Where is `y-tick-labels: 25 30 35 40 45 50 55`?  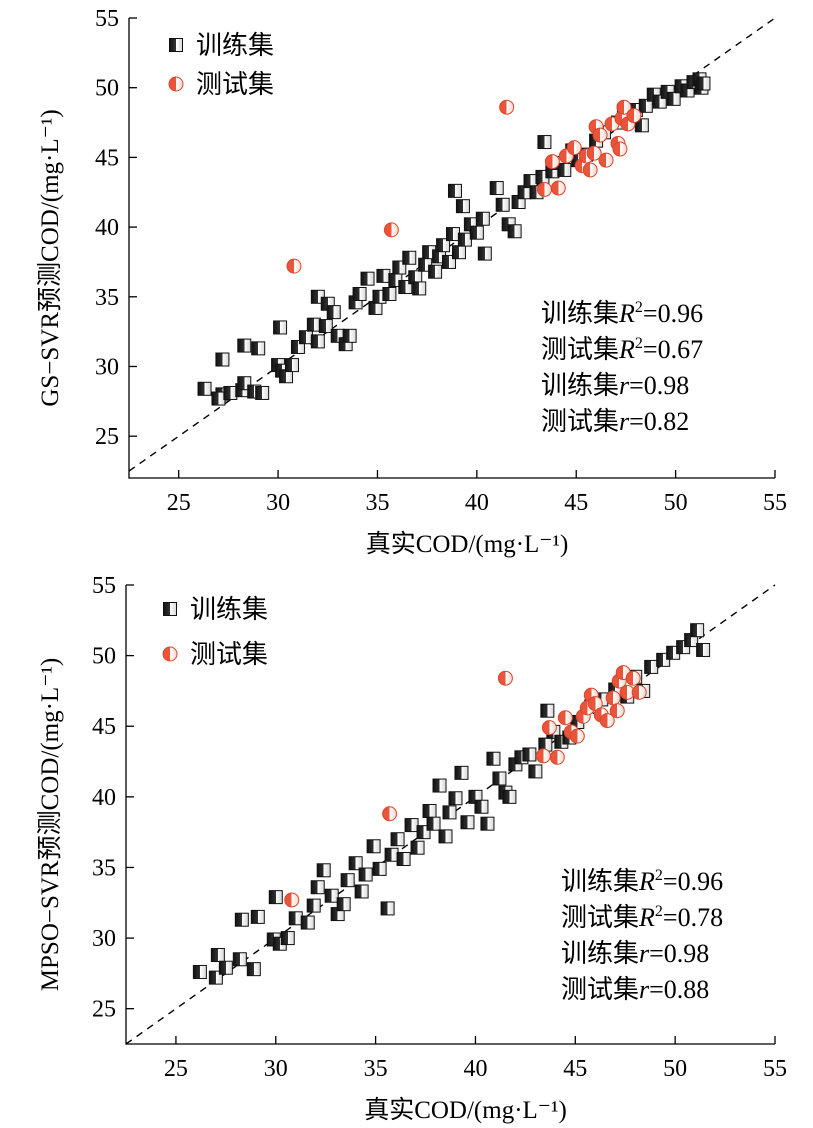
y-tick-labels: 25 30 35 40 45 50 55 is located at coordinates (107, 228).